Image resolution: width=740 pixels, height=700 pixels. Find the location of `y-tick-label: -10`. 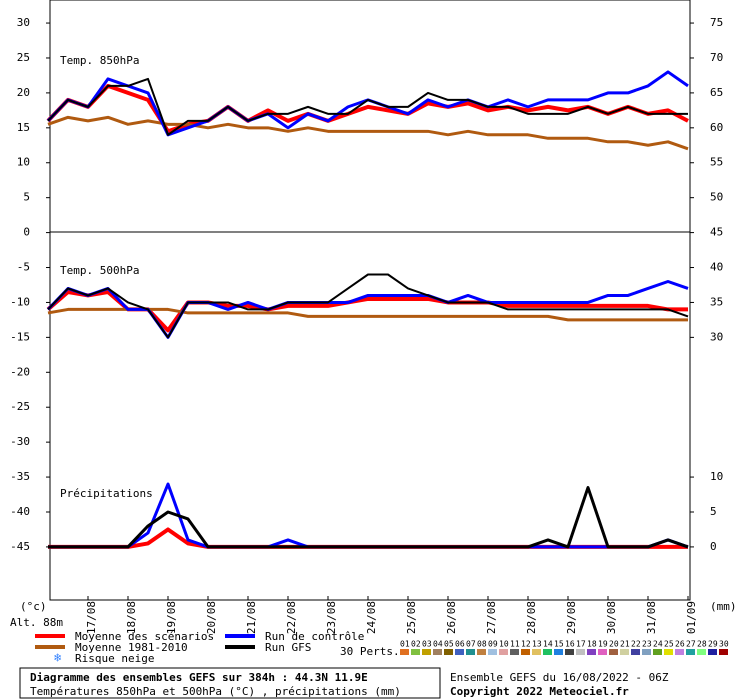

y-tick-label: -10 is located at coordinates (20, 301).